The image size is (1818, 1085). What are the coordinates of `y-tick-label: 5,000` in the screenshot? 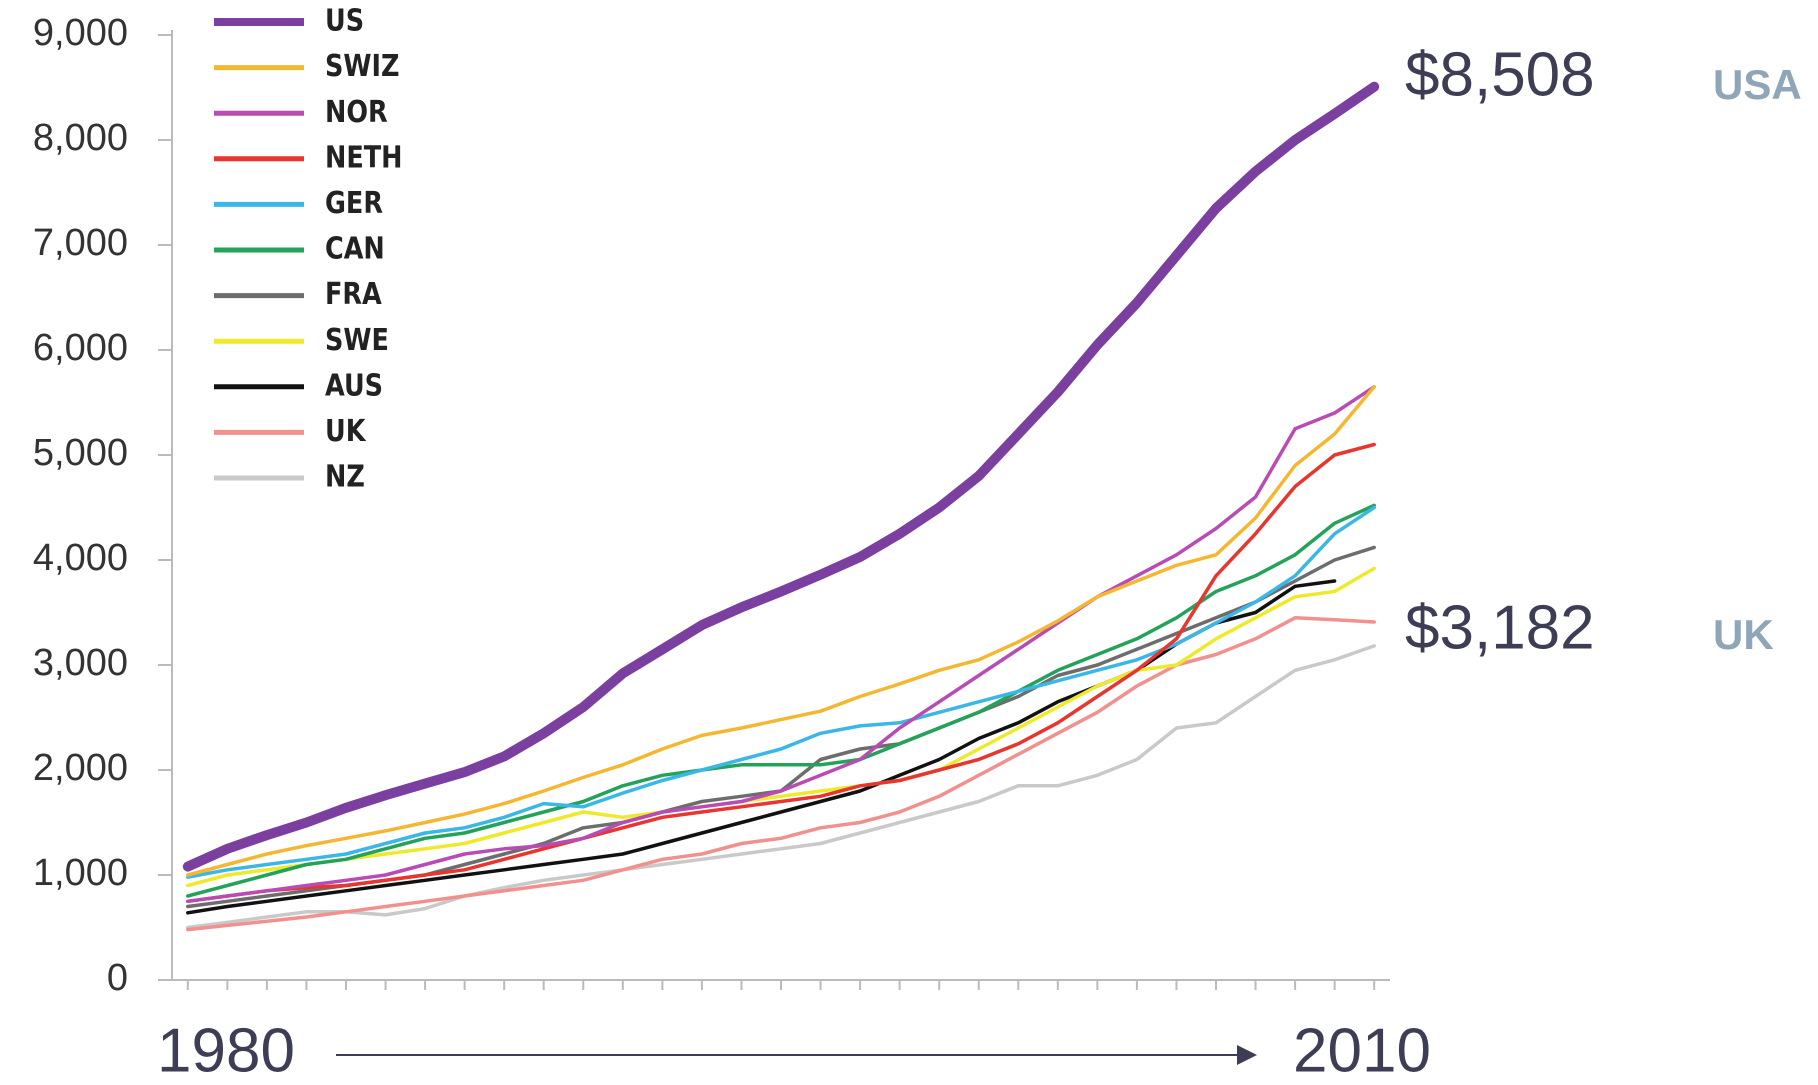 It's located at (80, 453).